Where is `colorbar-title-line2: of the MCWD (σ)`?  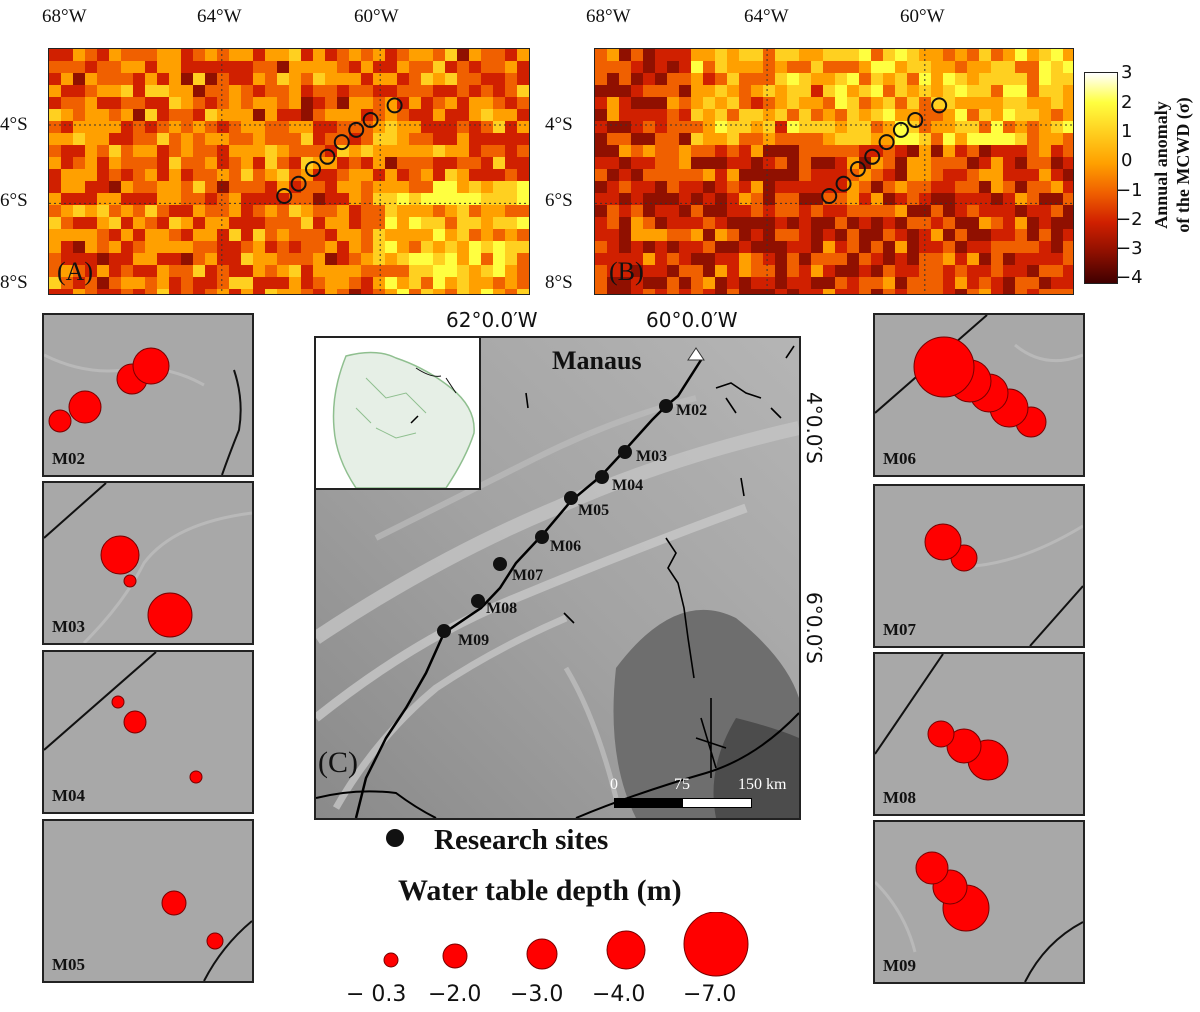 colorbar-title-line2: of the MCWD (σ) is located at coordinates (1183, 165).